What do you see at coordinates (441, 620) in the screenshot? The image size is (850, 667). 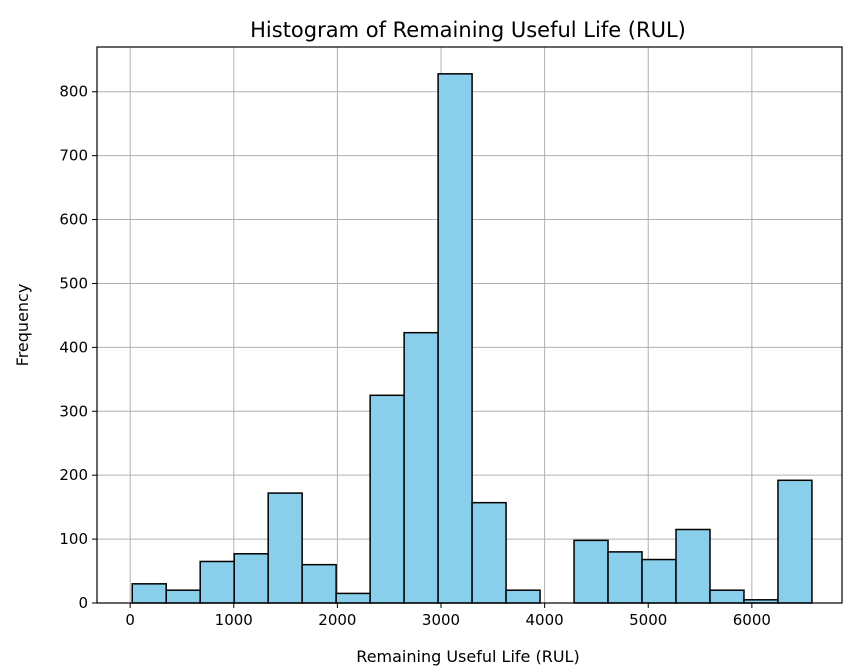 I see `x-tick-label-3: 3000` at bounding box center [441, 620].